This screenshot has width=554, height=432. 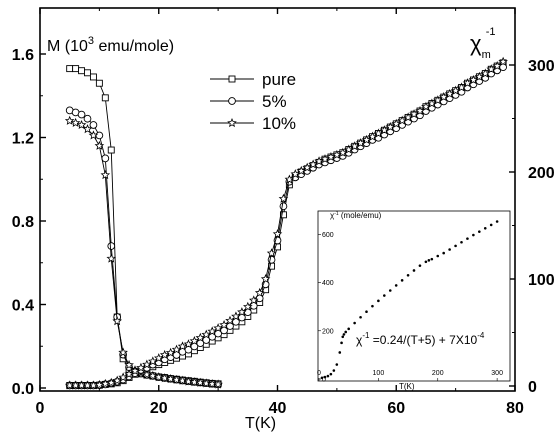 I want to click on legend: pure 5% 10%, so click(x=253, y=101).